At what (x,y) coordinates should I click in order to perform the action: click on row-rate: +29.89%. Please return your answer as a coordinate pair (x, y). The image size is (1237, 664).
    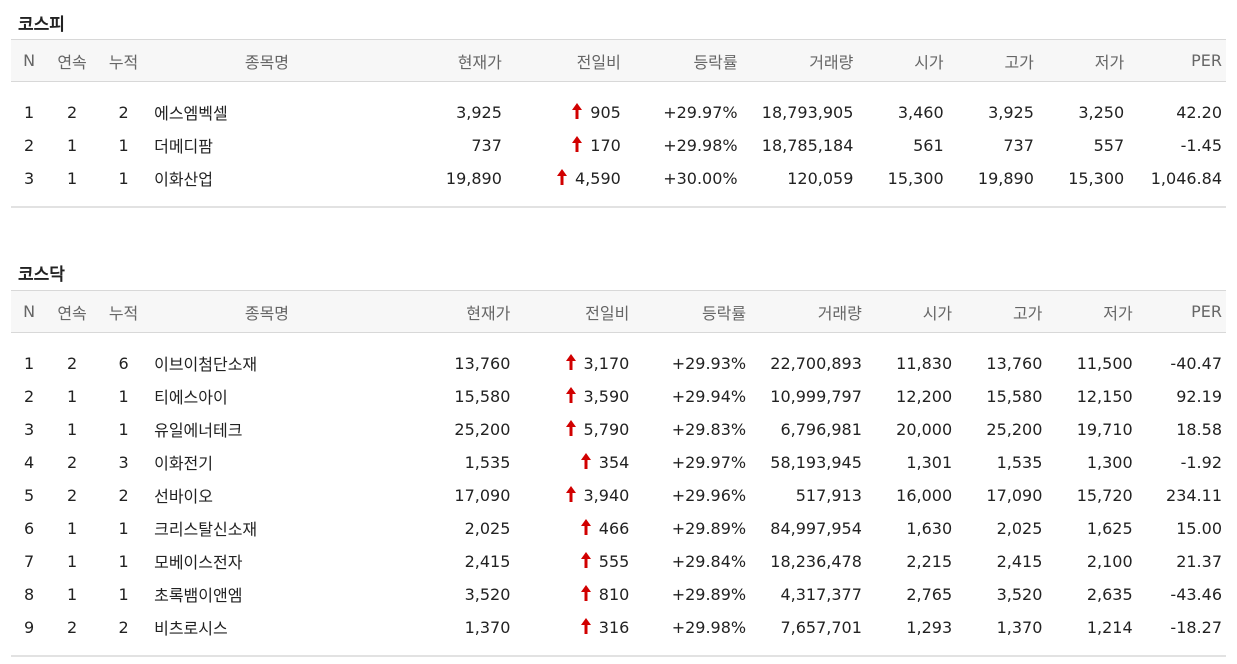
    Looking at the image, I should click on (709, 528).